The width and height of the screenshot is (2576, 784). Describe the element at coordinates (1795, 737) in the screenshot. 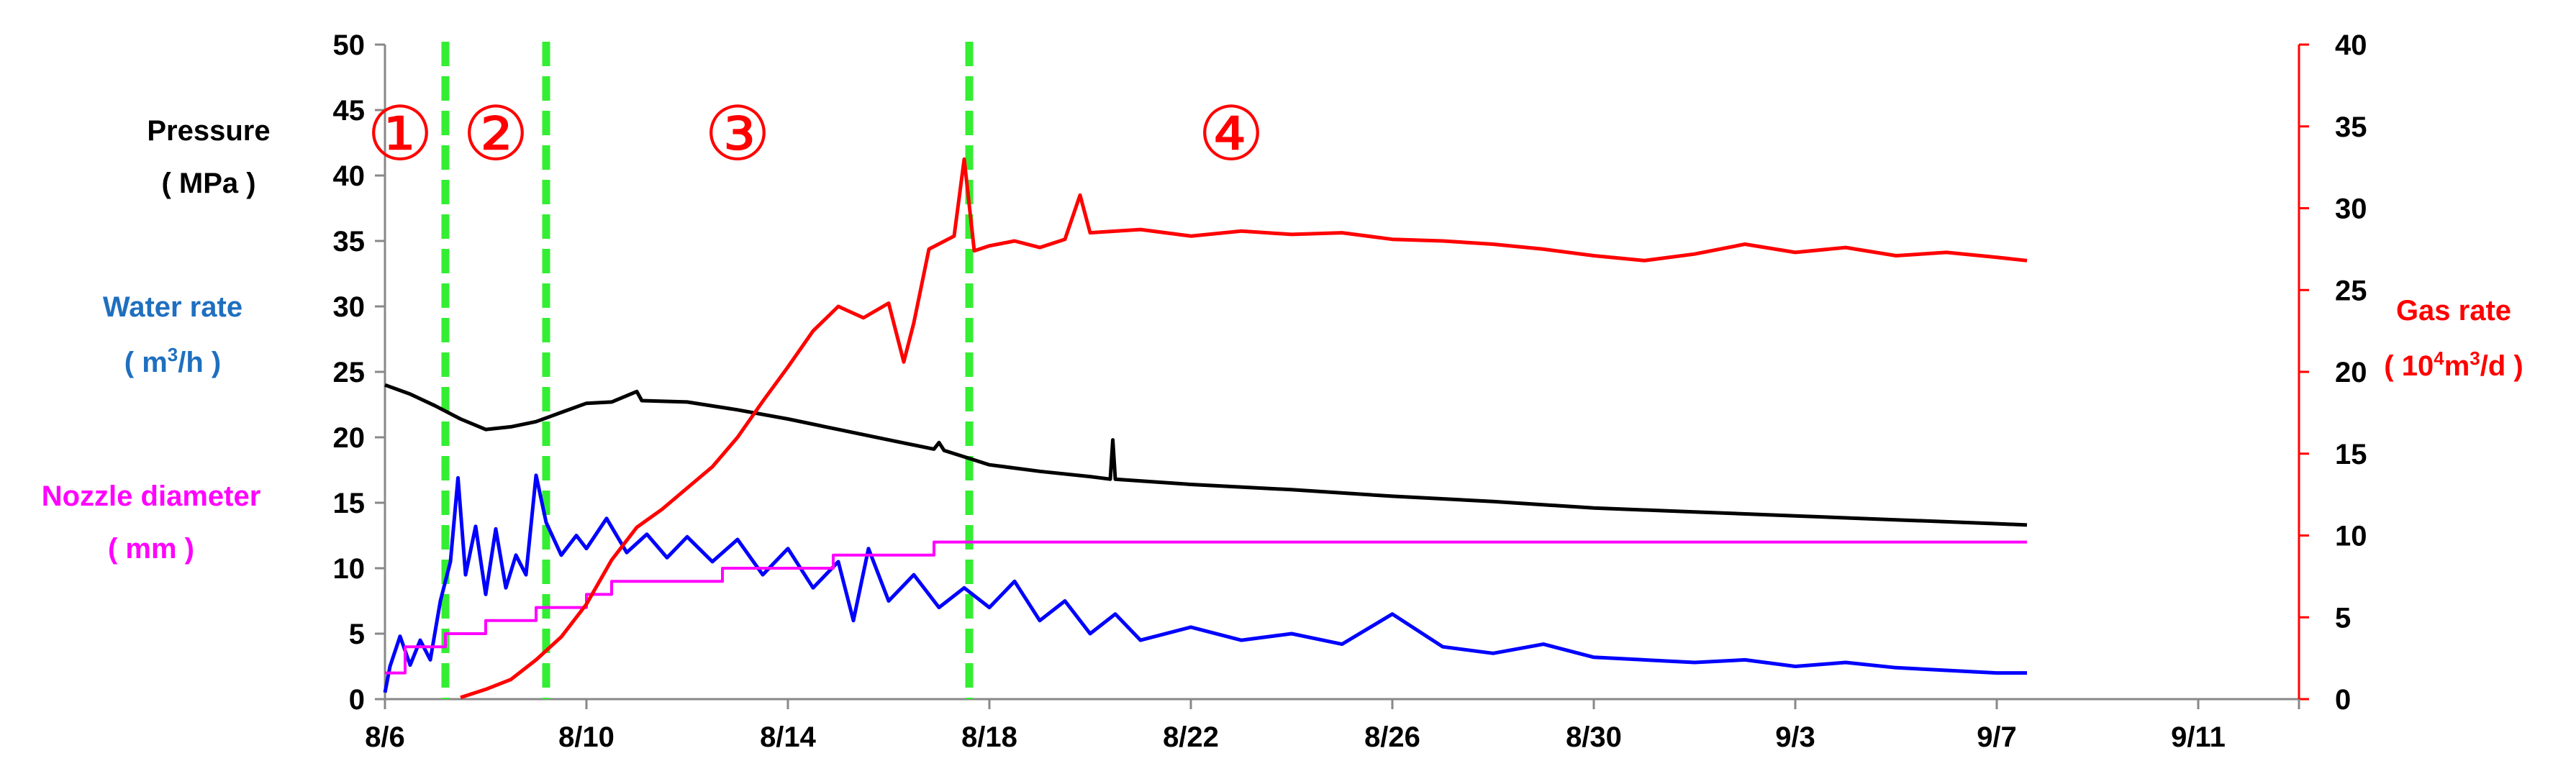

I see `x-tick-label: 9/3` at that location.